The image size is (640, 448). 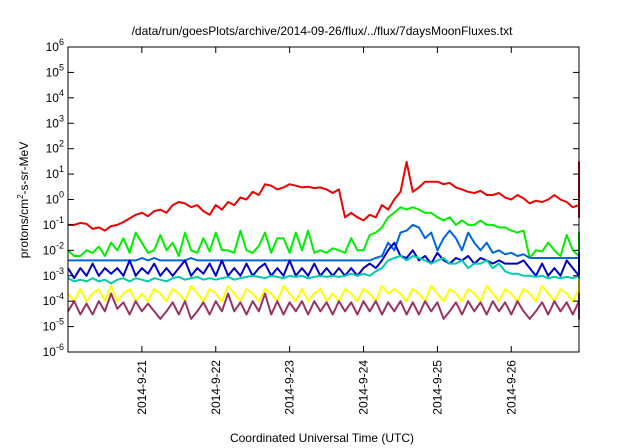 I want to click on x-tick-label: 2014-9-21, so click(x=142, y=387).